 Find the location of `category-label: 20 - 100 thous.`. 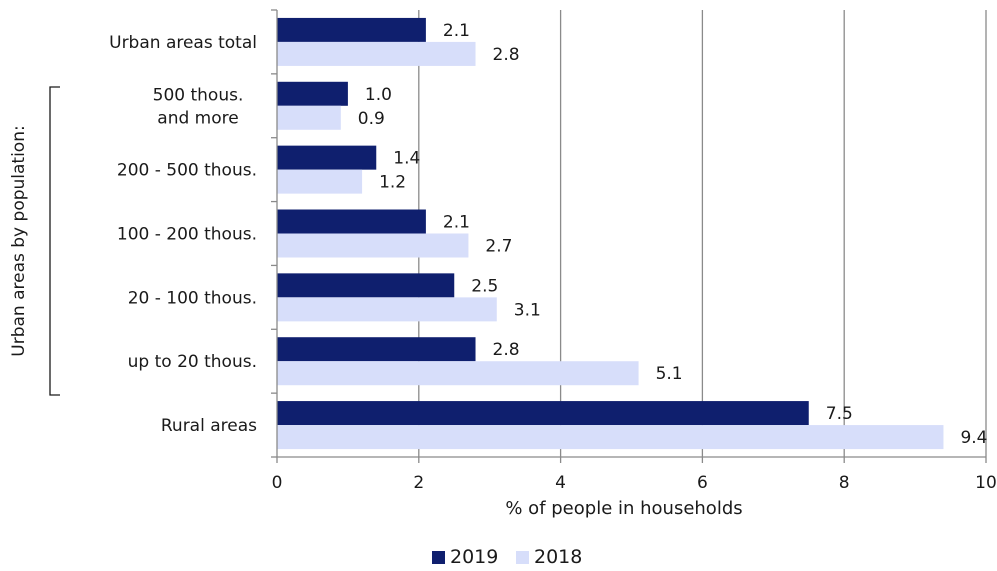

category-label: 20 - 100 thous. is located at coordinates (192, 298).